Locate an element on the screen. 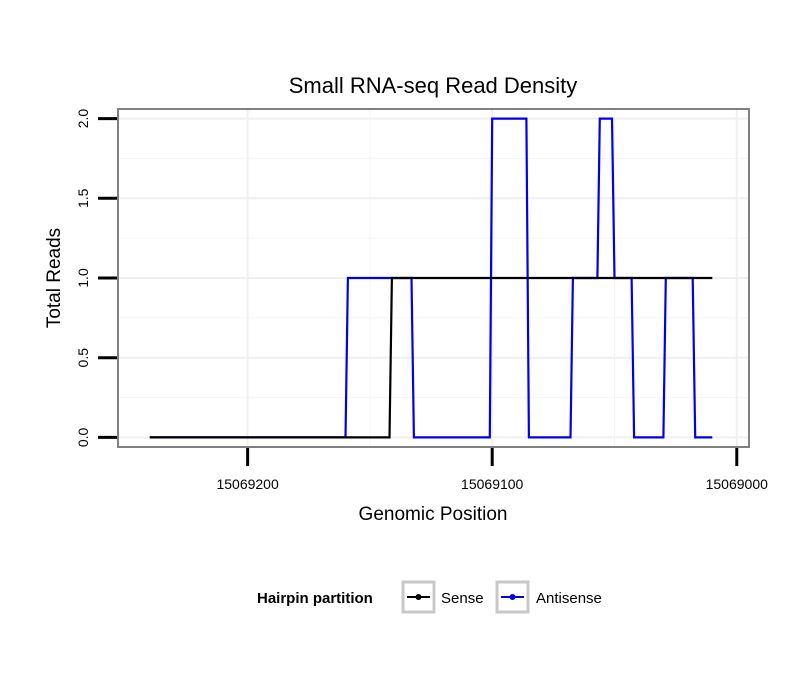 This screenshot has width=810, height=690. y-tick-label-2: 1.0 is located at coordinates (83, 278).